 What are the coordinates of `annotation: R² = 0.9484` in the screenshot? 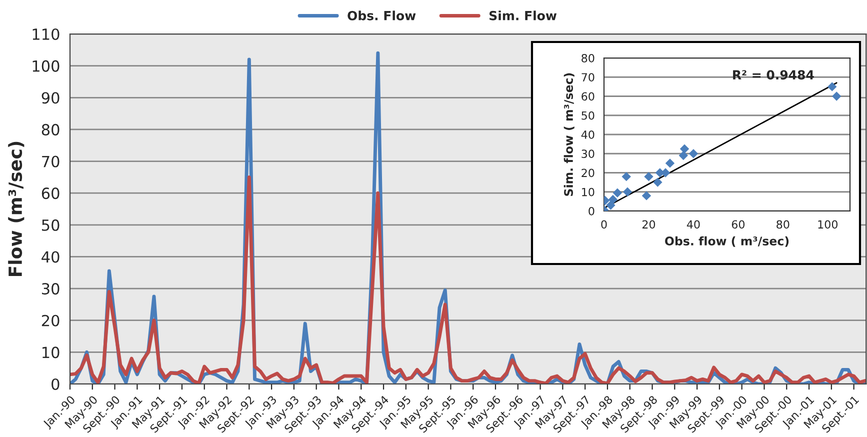 It's located at (773, 75).